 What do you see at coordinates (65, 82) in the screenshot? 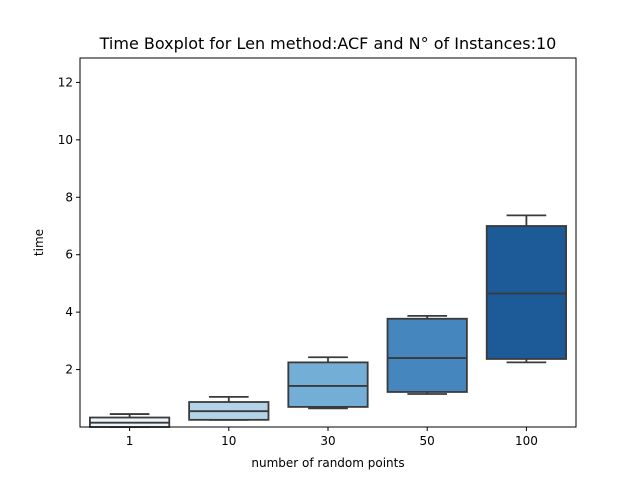
I see `y-tick-label: 12` at bounding box center [65, 82].